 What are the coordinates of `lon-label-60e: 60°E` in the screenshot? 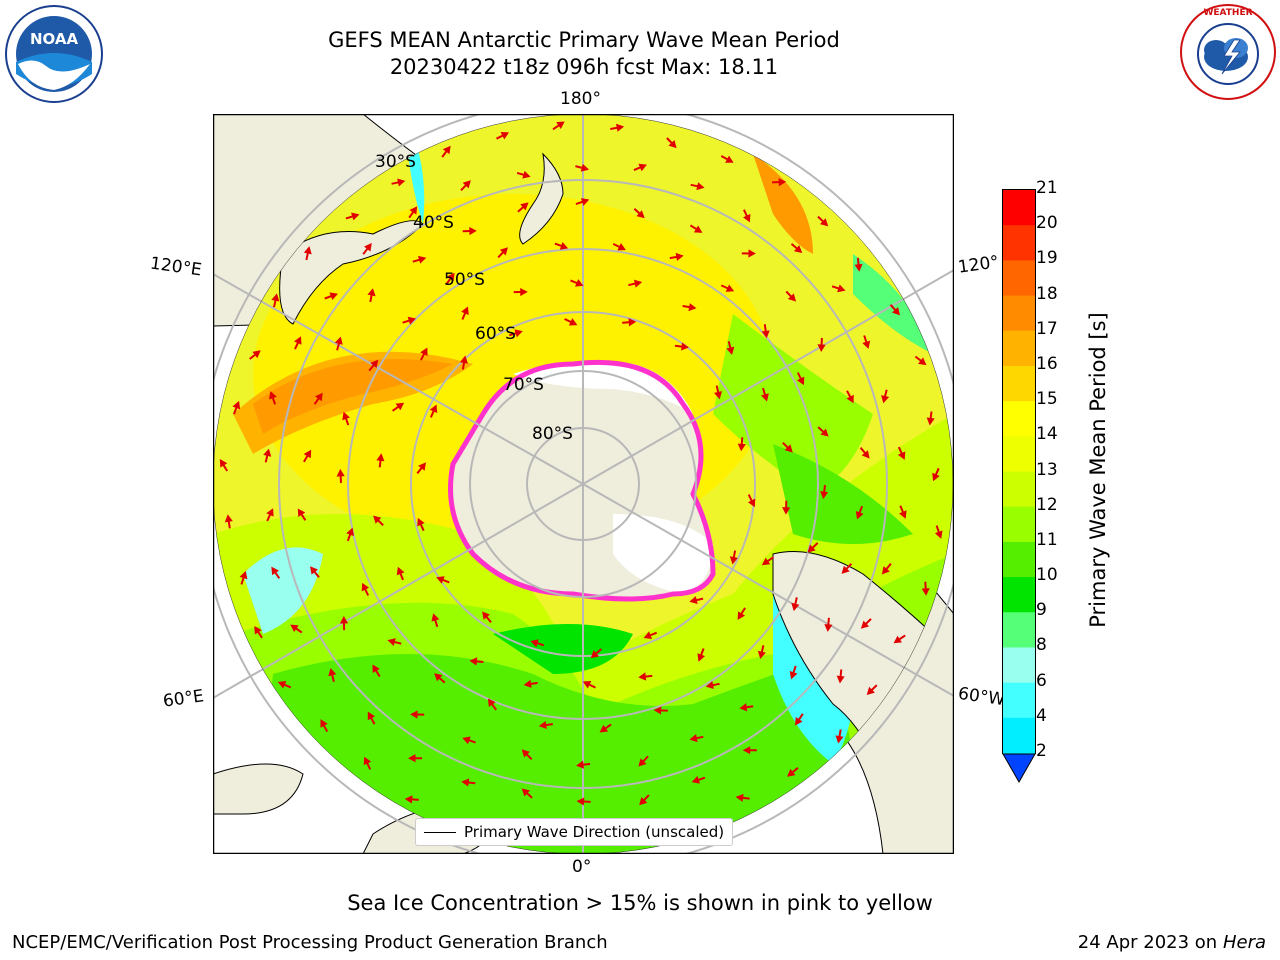 It's located at (183, 699).